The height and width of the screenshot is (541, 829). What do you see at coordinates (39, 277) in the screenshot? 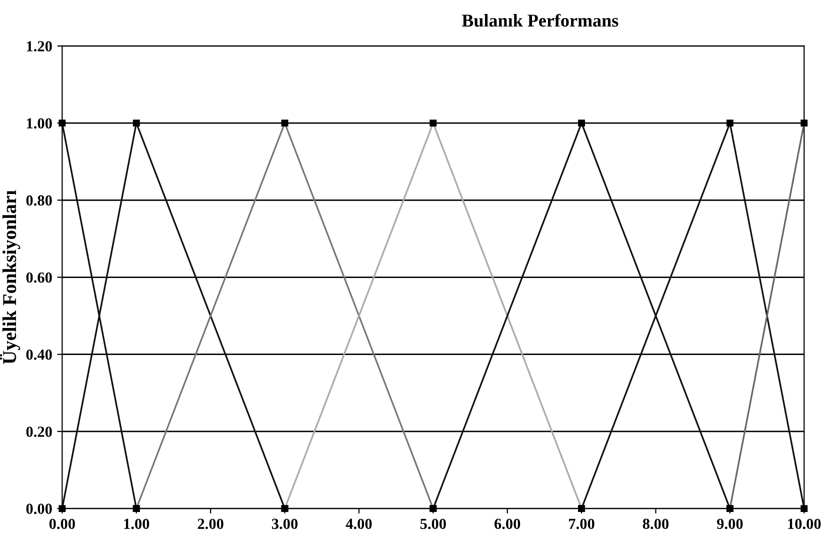
I see `y-tick-label: 0.60` at bounding box center [39, 277].